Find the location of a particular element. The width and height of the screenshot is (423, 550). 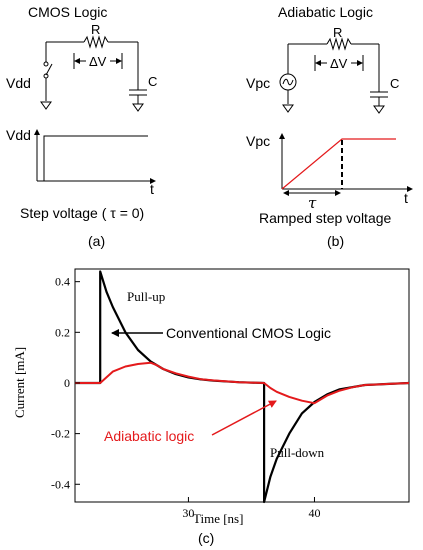

x-tick-label: 30 is located at coordinates (188, 513).